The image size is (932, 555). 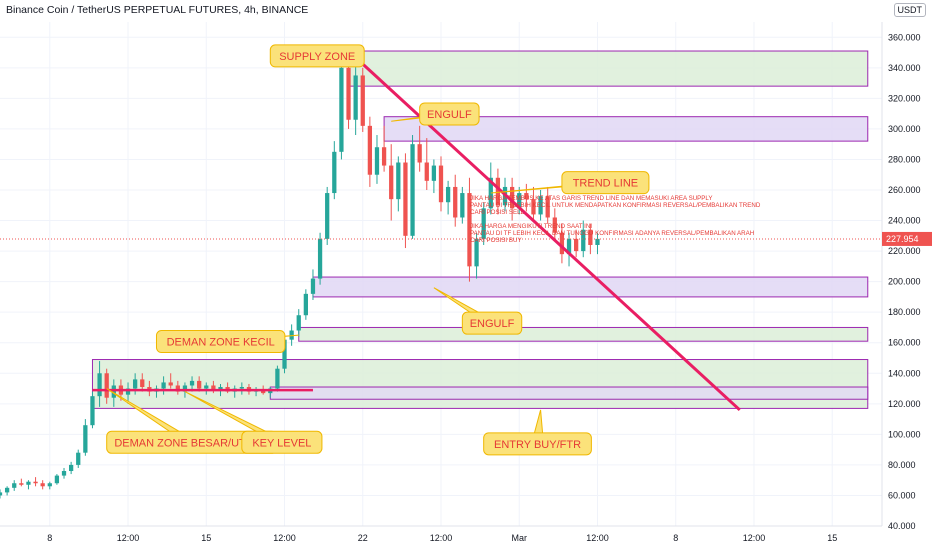 I want to click on y-tick-label: 340.000, so click(x=904, y=68).